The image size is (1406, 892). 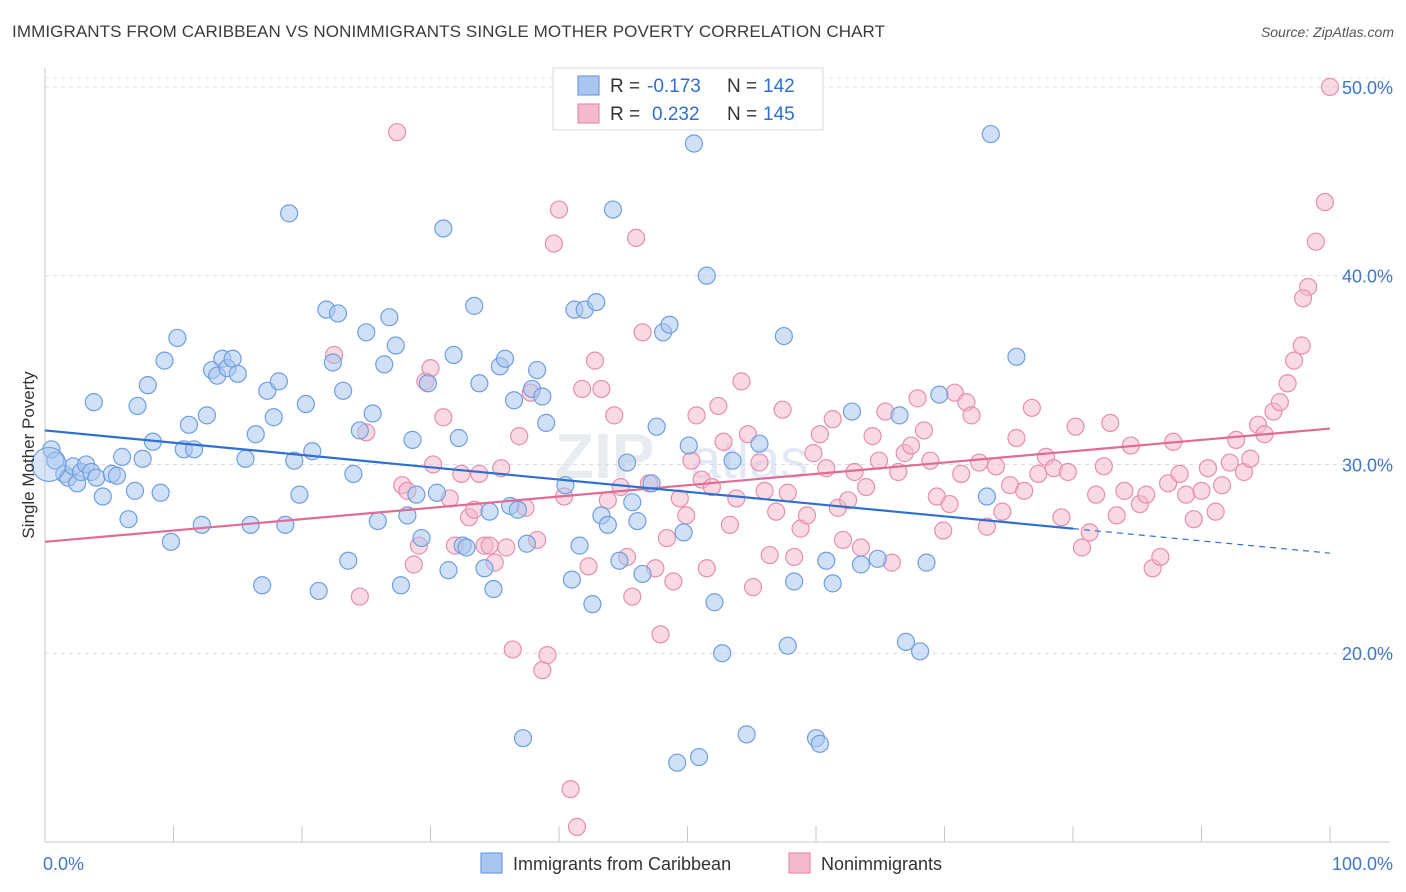 What do you see at coordinates (491, 863) in the screenshot?
I see `legend-swatch-caribbean-bottom` at bounding box center [491, 863].